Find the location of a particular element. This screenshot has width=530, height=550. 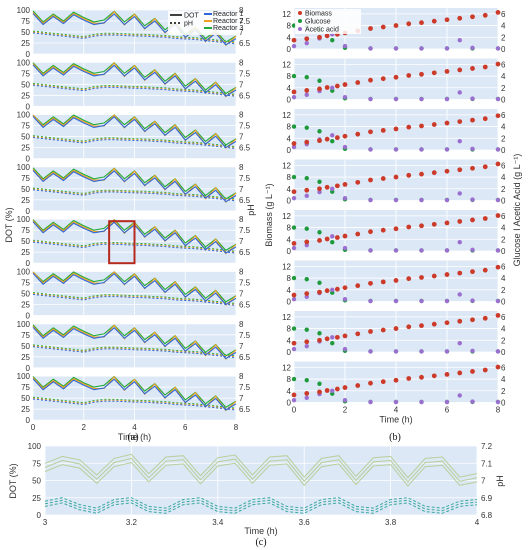

x-tick-label: 2 is located at coordinates (345, 410).